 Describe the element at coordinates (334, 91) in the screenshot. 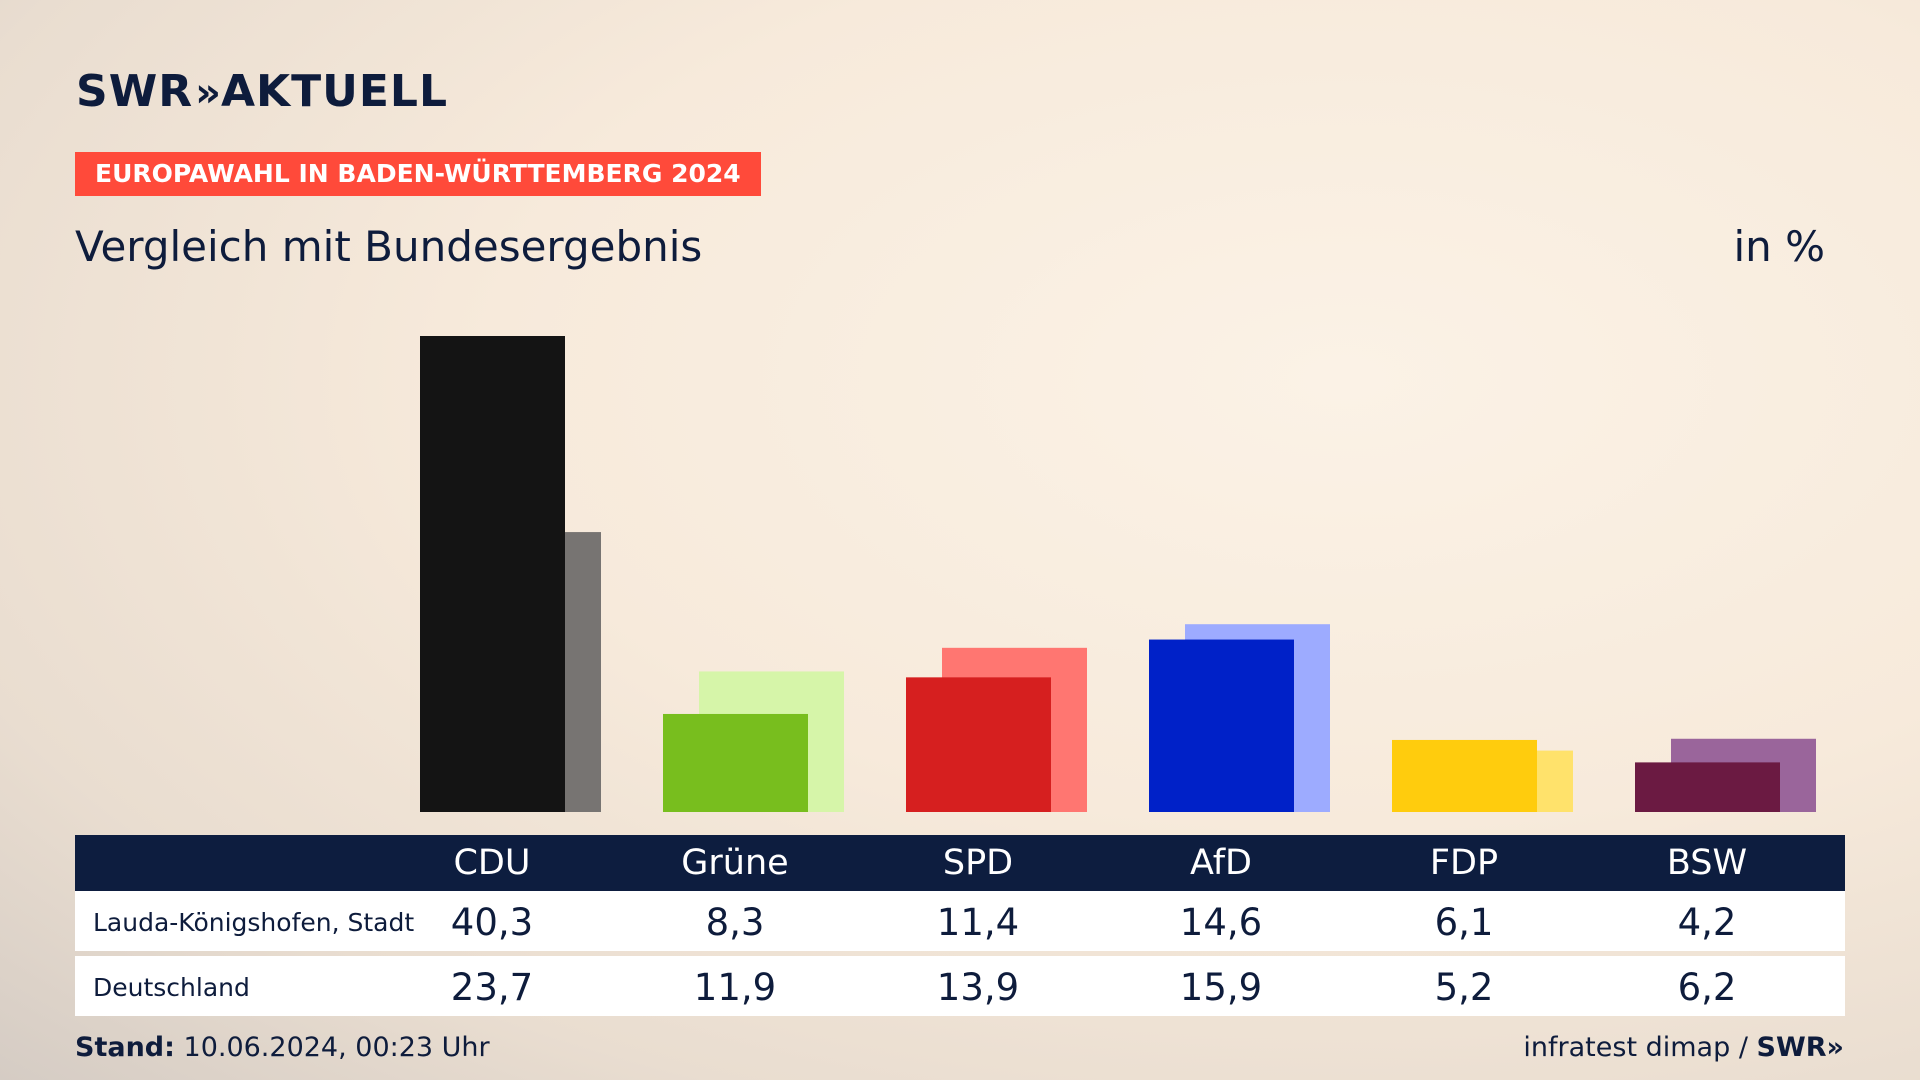

I see `logo-aktuell: AKTUELL` at that location.